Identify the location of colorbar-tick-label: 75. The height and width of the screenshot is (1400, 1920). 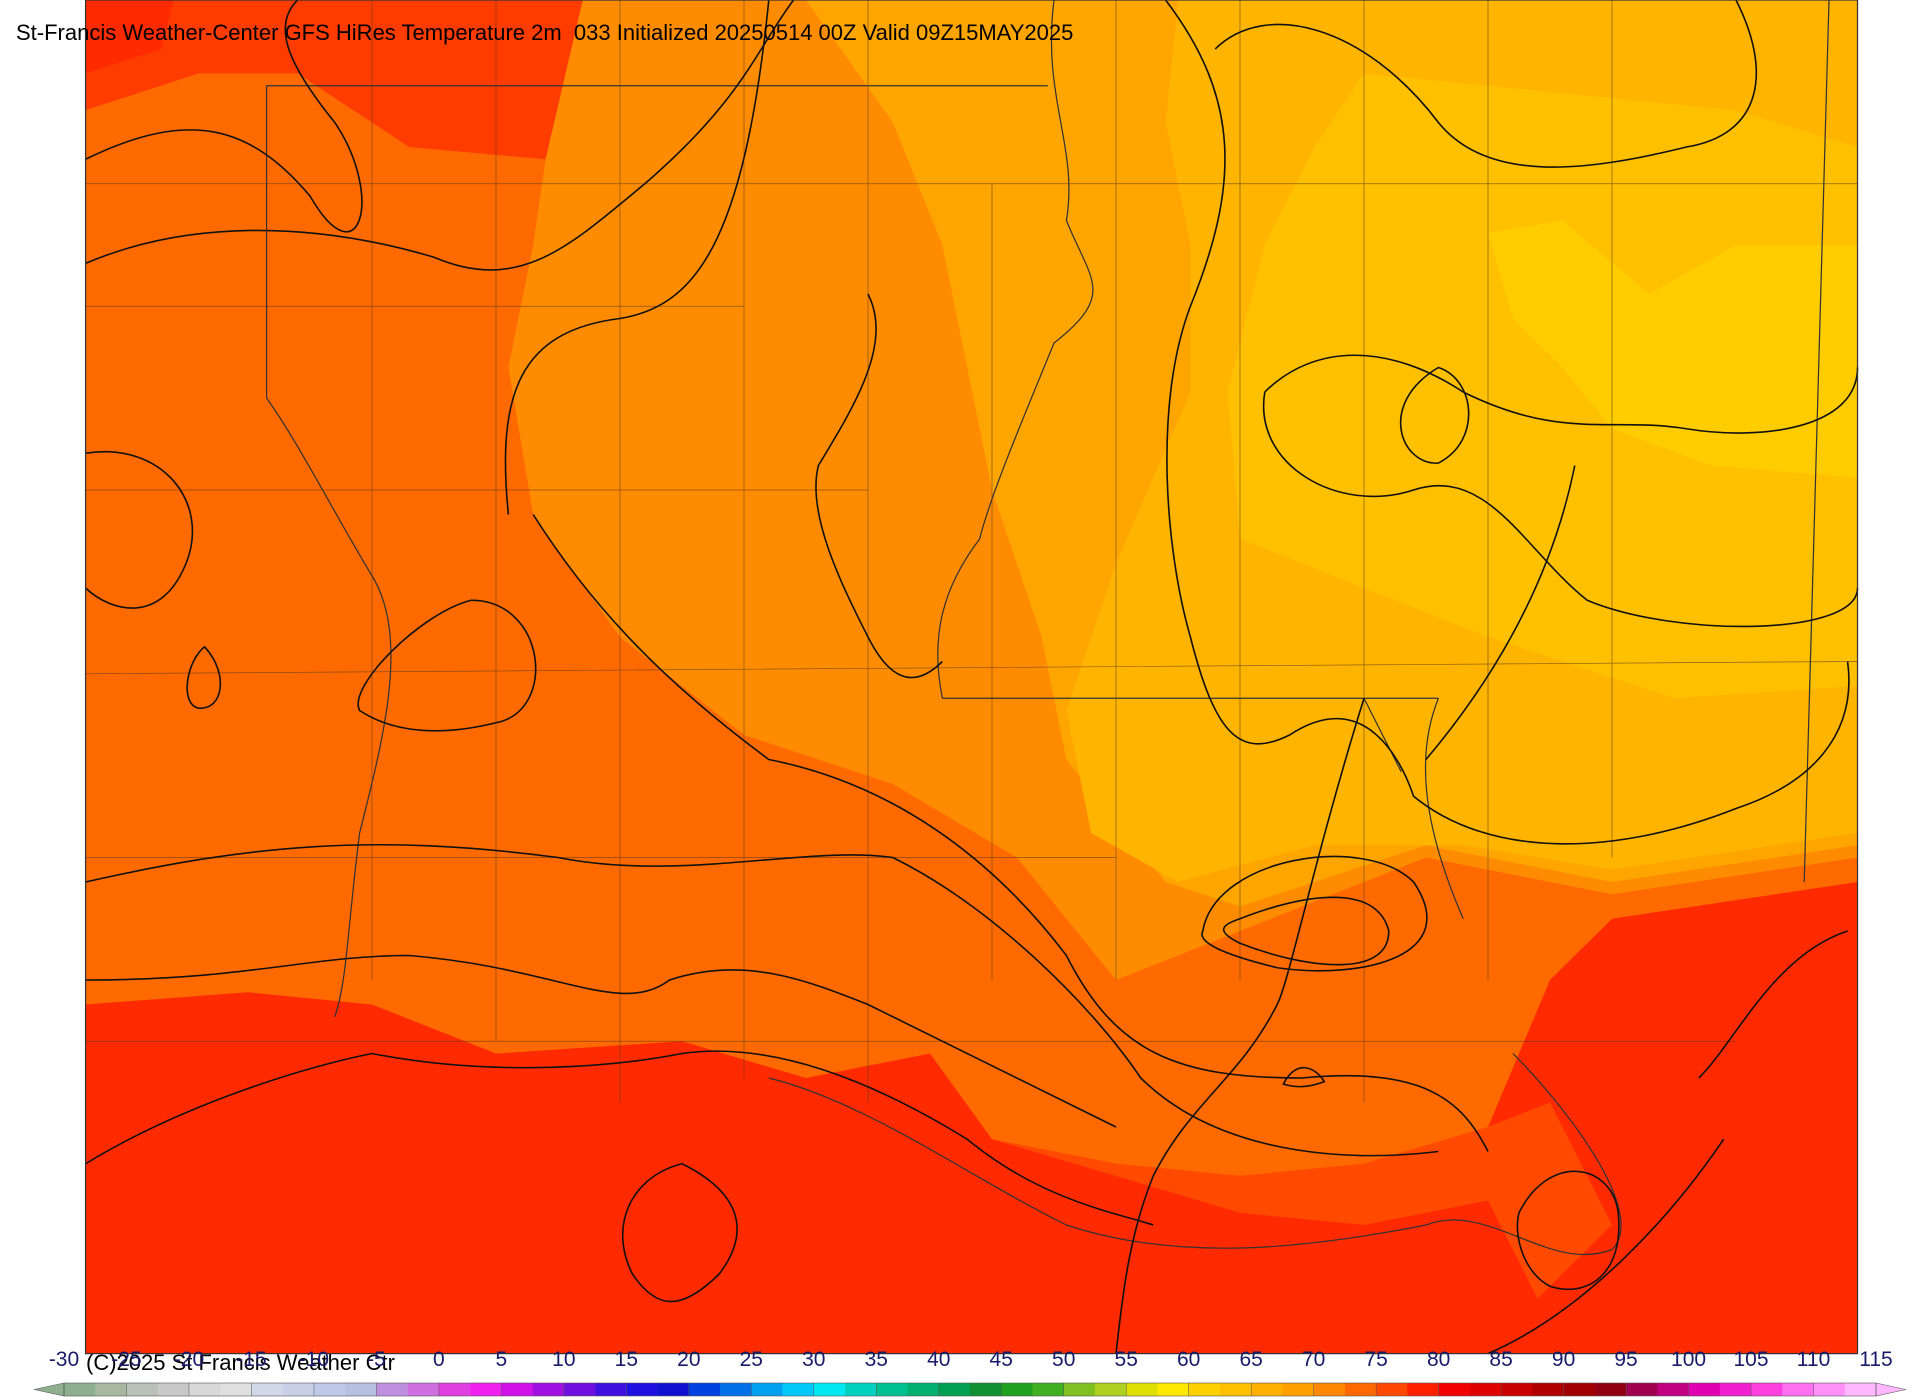
(1375, 1359).